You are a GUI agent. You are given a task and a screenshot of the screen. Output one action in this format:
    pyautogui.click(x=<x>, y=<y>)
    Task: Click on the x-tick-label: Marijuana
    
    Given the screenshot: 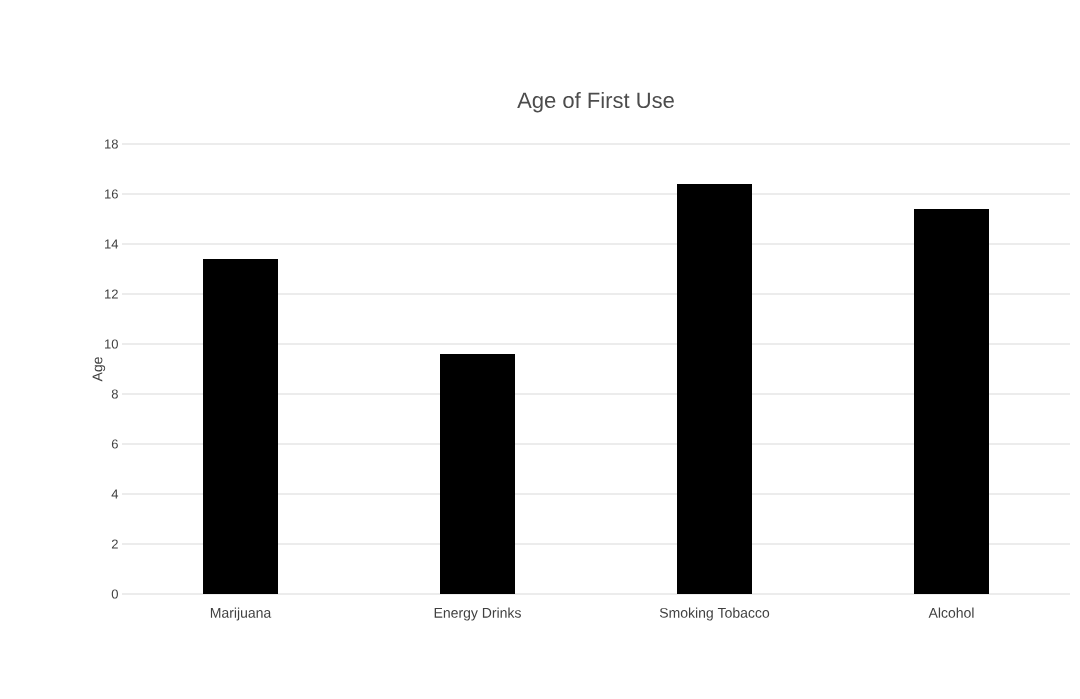 What is the action you would take?
    pyautogui.click(x=241, y=614)
    